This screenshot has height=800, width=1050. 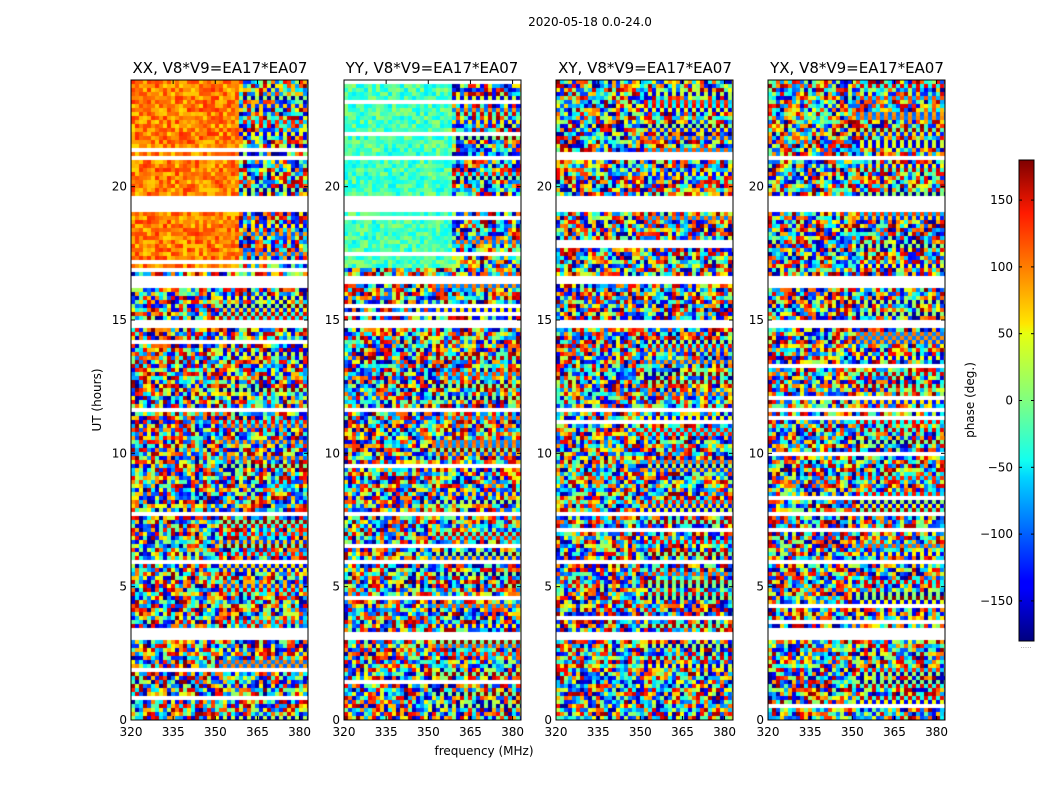 What do you see at coordinates (97, 399) in the screenshot?
I see `y-axis-label: UT (hours)` at bounding box center [97, 399].